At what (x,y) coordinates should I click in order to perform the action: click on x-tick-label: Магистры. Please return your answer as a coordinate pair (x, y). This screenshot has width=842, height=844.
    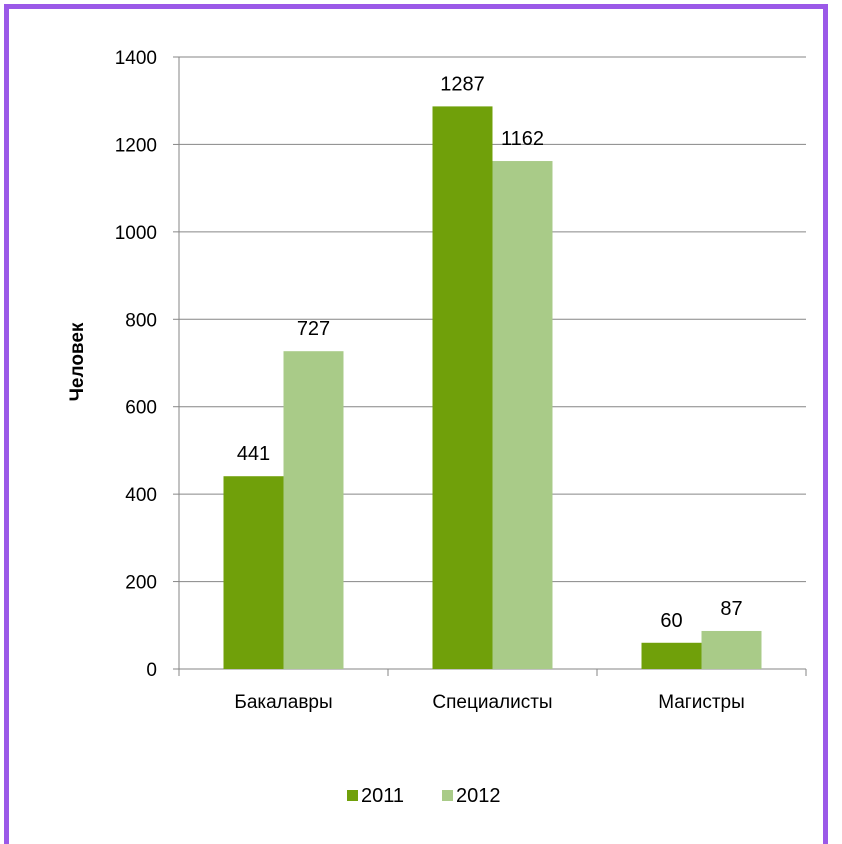
    Looking at the image, I should click on (701, 702).